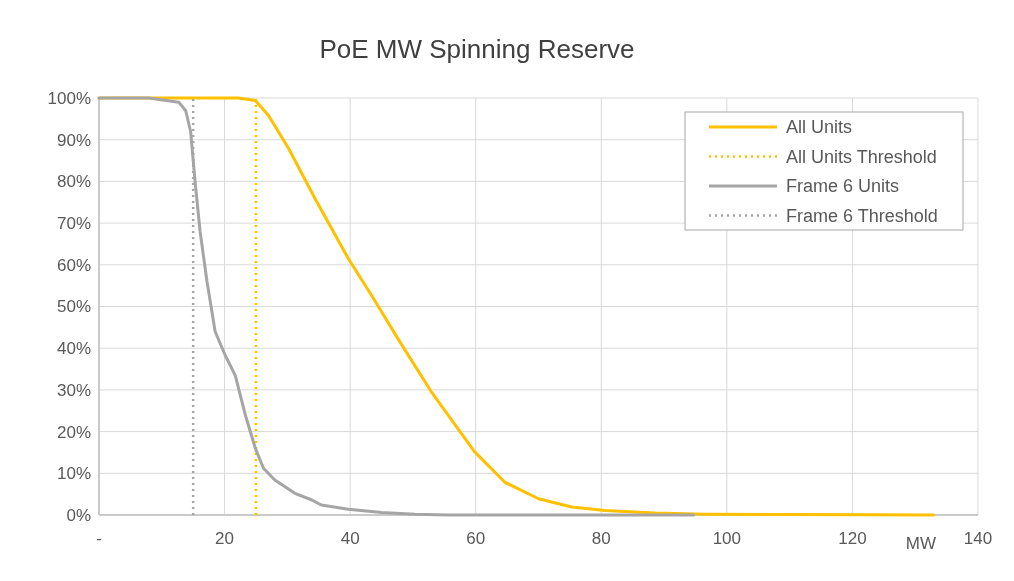 The width and height of the screenshot is (1014, 581). Describe the element at coordinates (69, 98) in the screenshot. I see `y-tick-label: 100%` at that location.